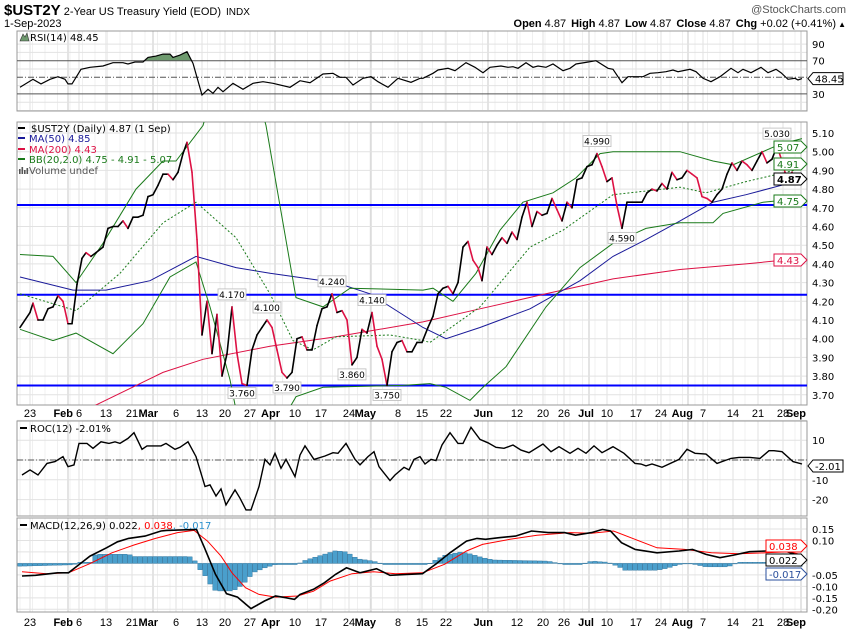  I want to click on macd-y-tick: 0.10, so click(823, 541).